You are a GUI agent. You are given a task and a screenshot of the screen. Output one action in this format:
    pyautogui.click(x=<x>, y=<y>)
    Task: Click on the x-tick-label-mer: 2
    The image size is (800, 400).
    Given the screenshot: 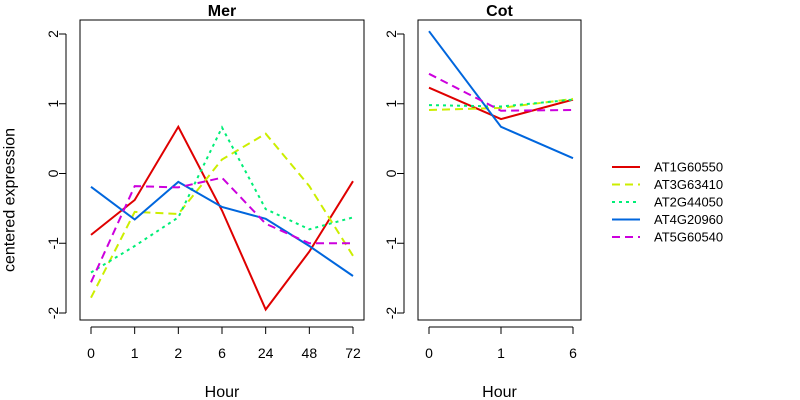 What is the action you would take?
    pyautogui.click(x=178, y=353)
    